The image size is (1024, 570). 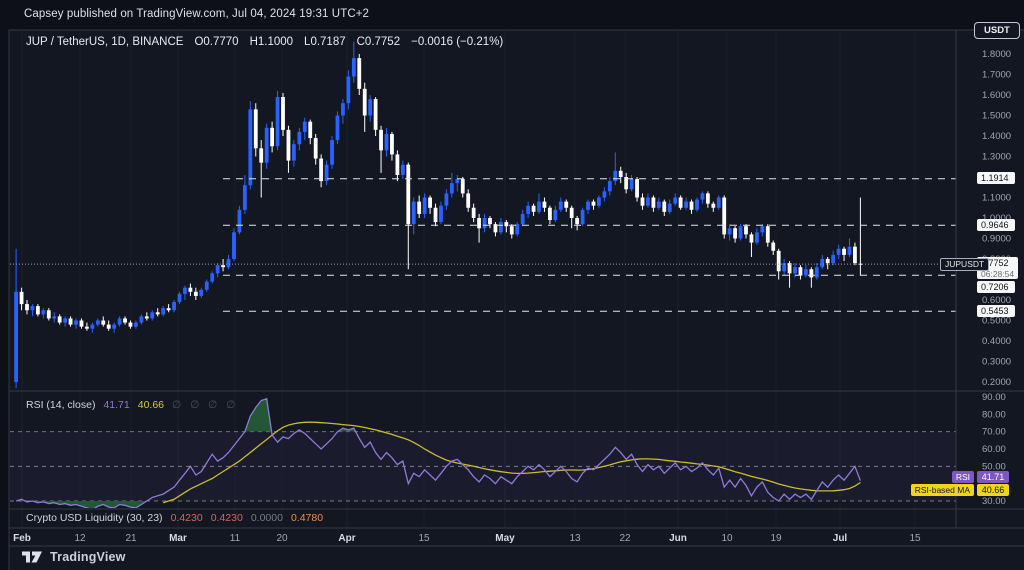 I want to click on rsi-overbought-fill, so click(x=300, y=415).